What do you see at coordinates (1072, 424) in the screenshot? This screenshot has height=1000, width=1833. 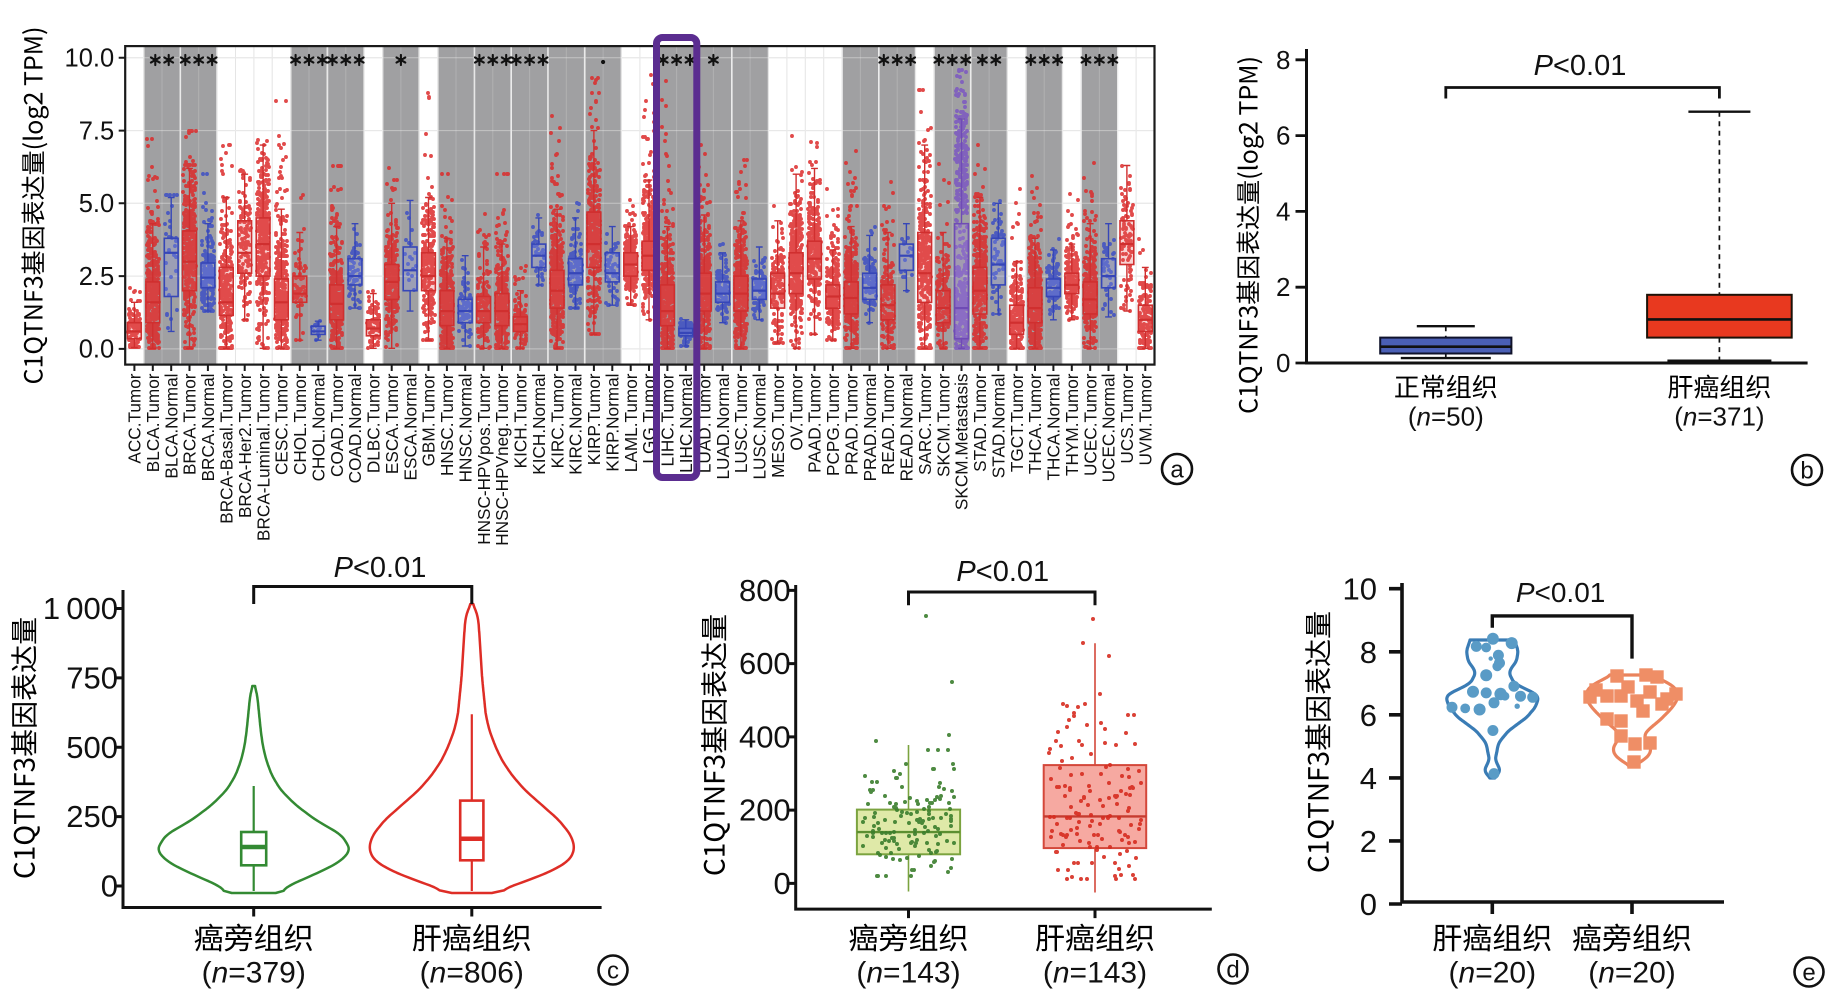 I see `svg-text: THYM.Tumor` at bounding box center [1072, 424].